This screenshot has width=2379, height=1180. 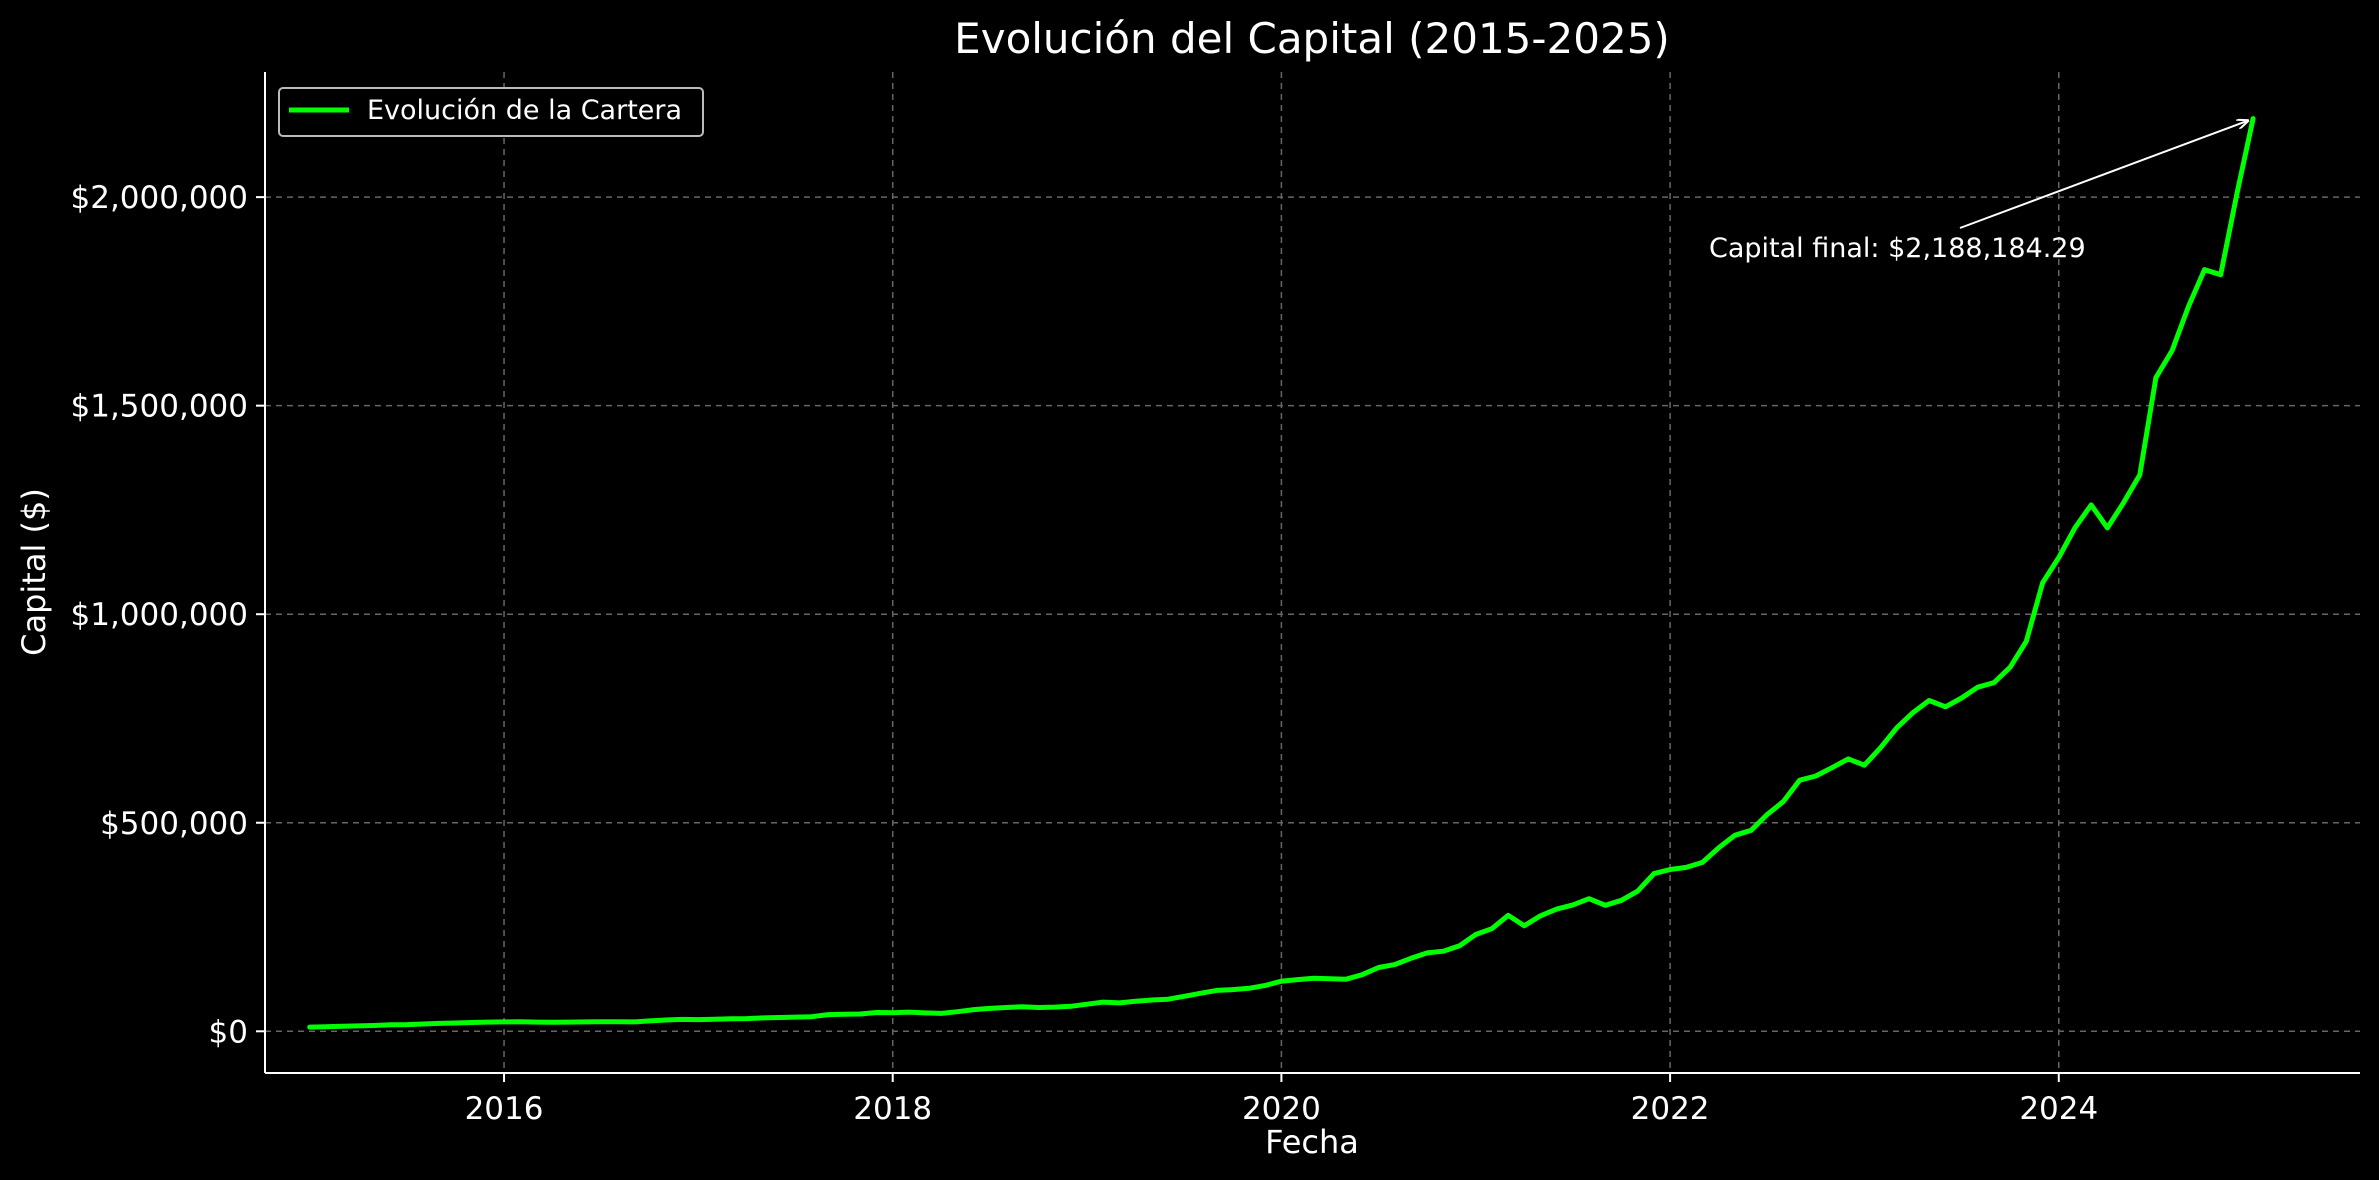 What do you see at coordinates (1670, 1109) in the screenshot?
I see `x-tick-label: 2022` at bounding box center [1670, 1109].